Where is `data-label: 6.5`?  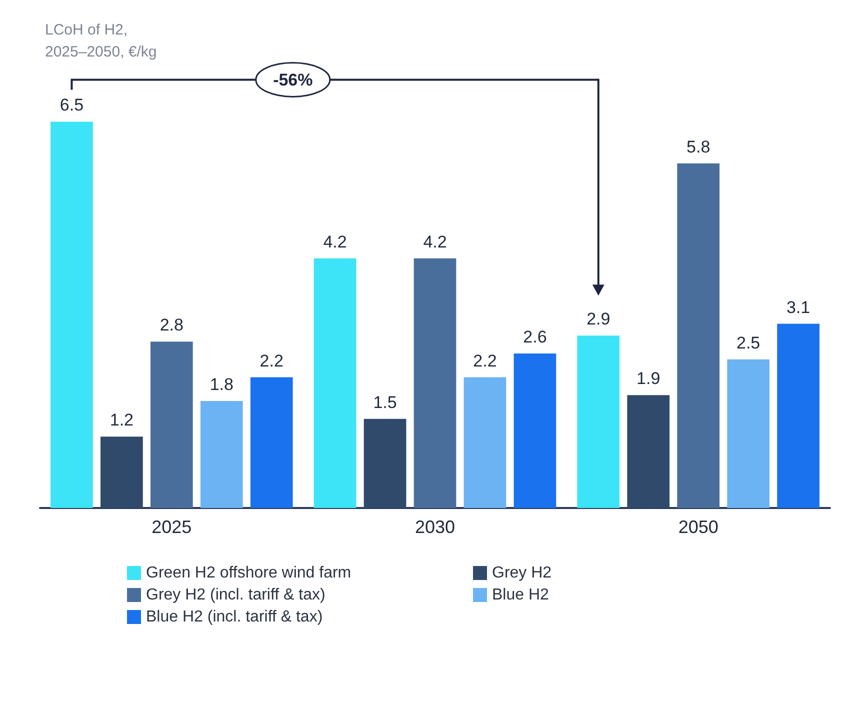 data-label: 6.5 is located at coordinates (72, 105).